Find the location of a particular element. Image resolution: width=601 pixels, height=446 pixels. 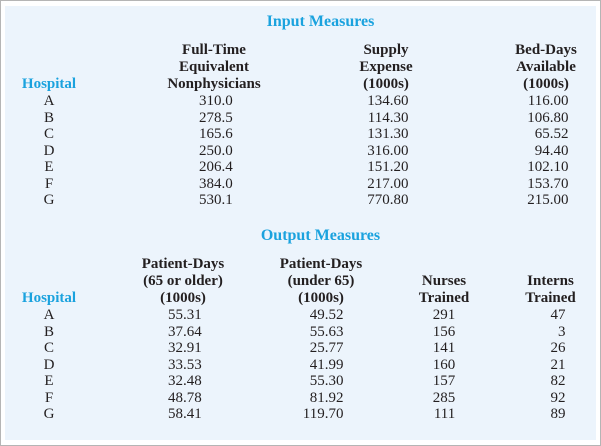

output-interns-header: Interns Trained is located at coordinates (550, 289).